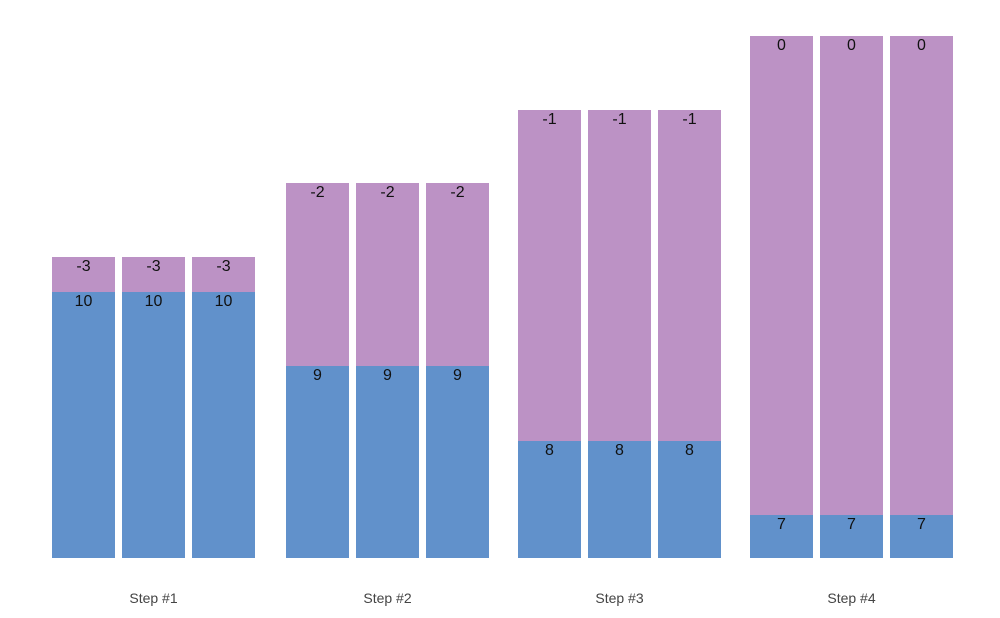  What do you see at coordinates (619, 598) in the screenshot?
I see `category-label-step3: Step #3` at bounding box center [619, 598].